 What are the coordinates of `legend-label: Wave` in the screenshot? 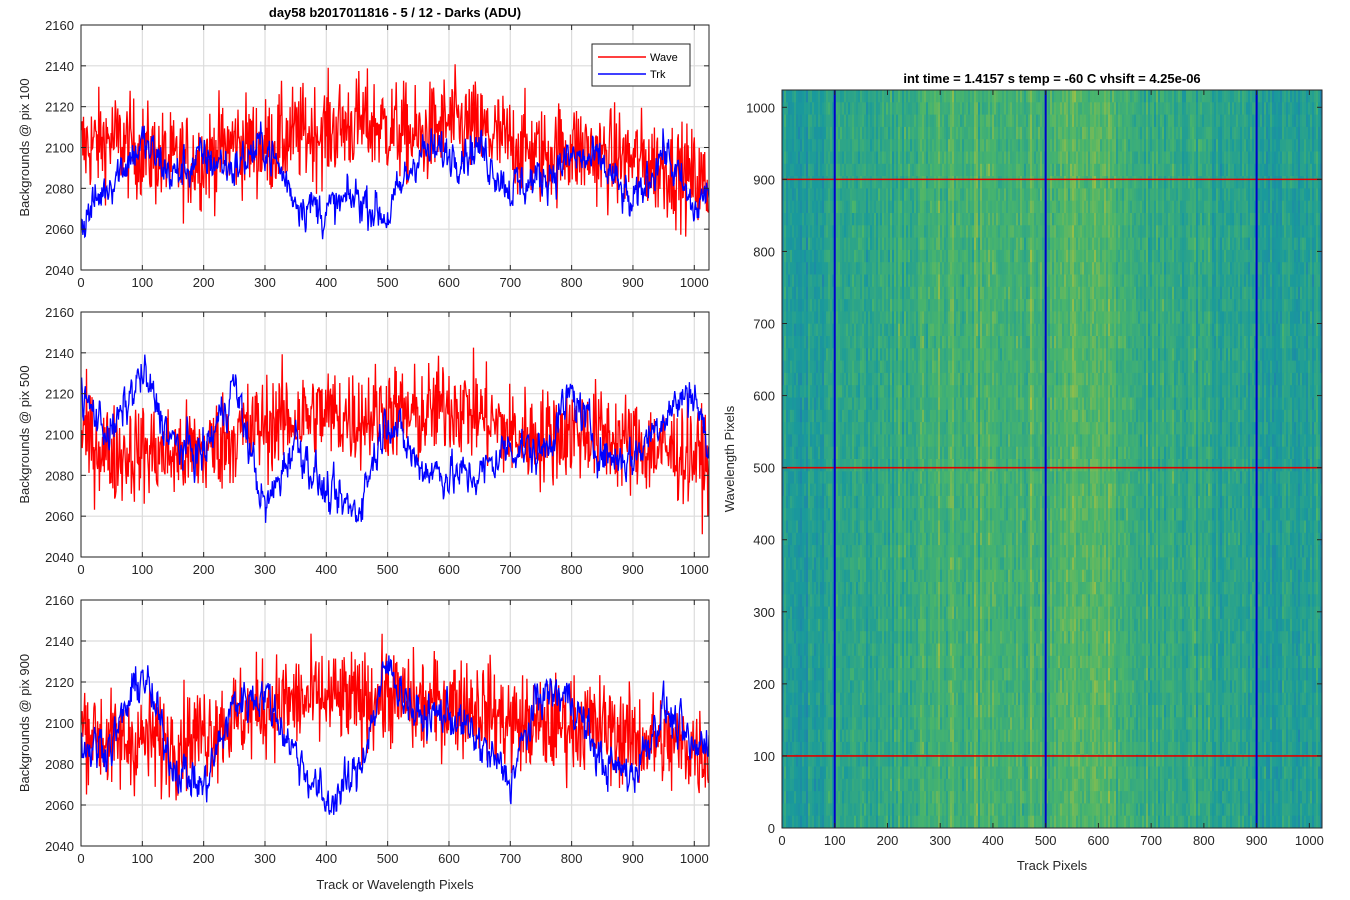 It's located at (664, 58).